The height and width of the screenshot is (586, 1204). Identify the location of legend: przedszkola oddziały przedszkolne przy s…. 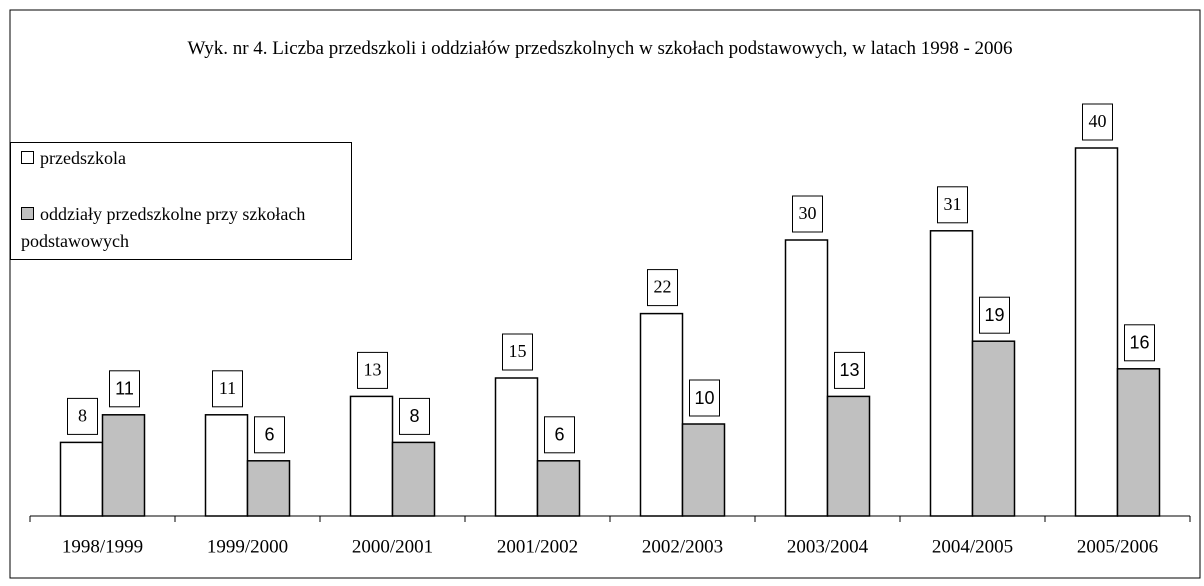
(181, 201).